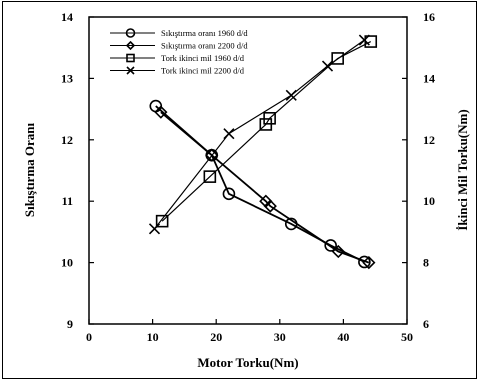  What do you see at coordinates (153, 337) in the screenshot?
I see `x-tick-label: 10` at bounding box center [153, 337].